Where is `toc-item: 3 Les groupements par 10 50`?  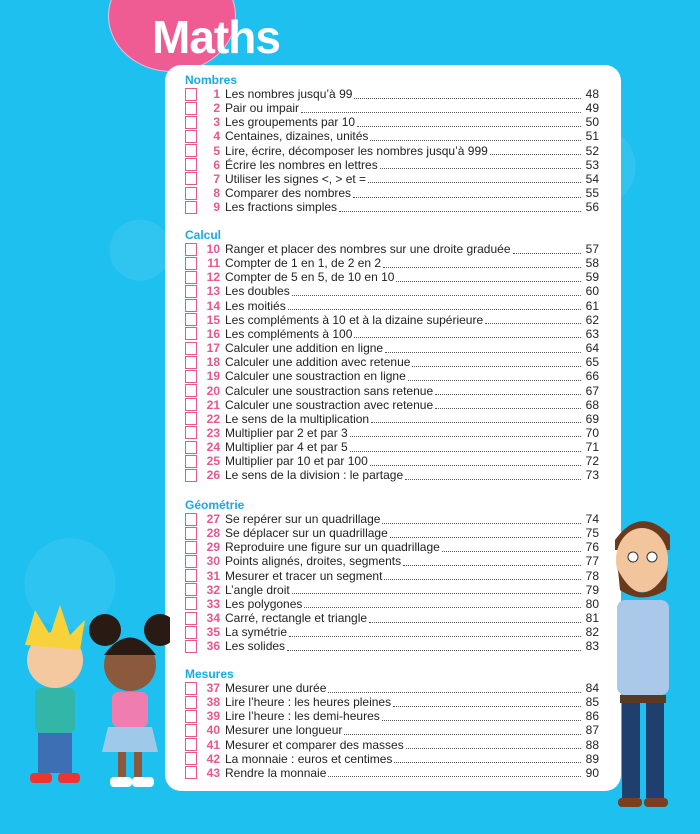
toc-item: 3 Les groupements par 10 50 is located at coordinates (392, 122).